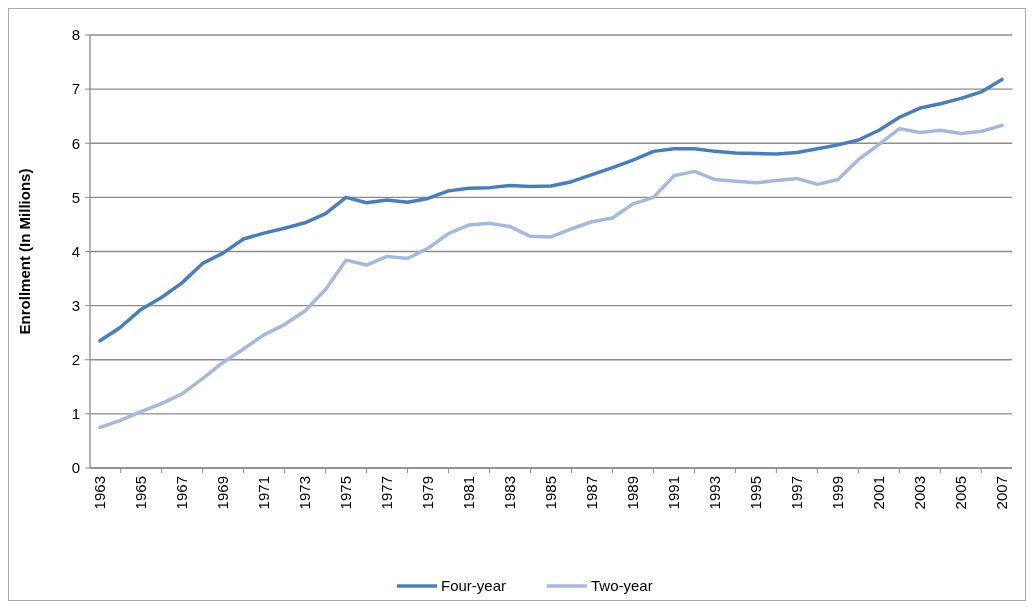 This screenshot has width=1034, height=609. Describe the element at coordinates (75, 251) in the screenshot. I see `y-tick-label: 4` at that location.